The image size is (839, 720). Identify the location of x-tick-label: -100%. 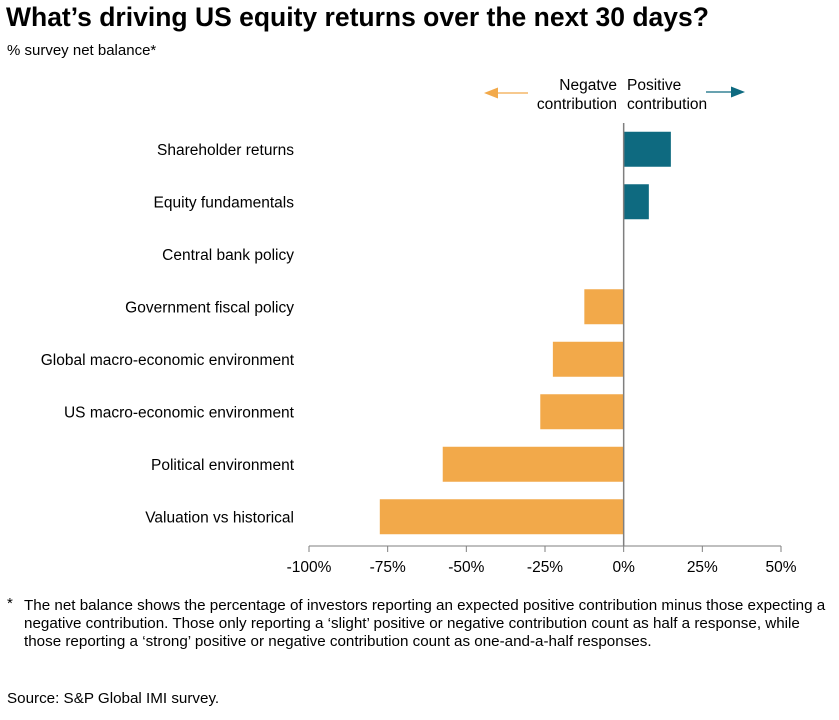
(309, 567).